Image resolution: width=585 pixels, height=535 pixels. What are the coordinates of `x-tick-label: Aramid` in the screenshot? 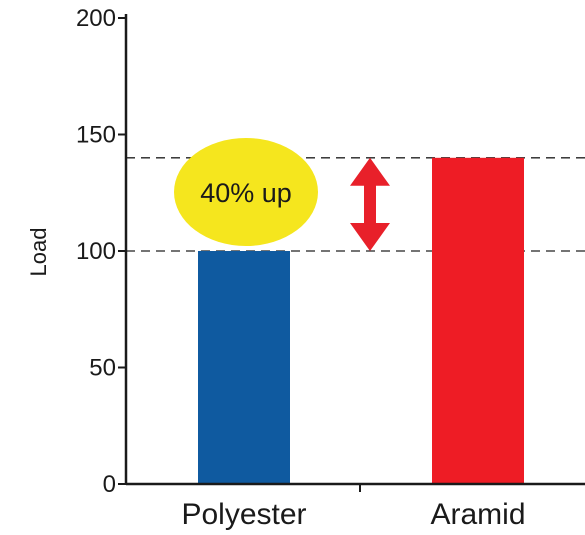 It's located at (477, 514).